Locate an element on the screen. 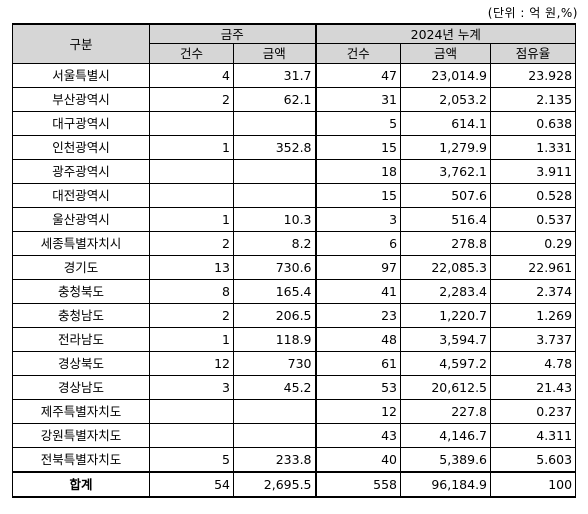  region-cell: 전북특별자치도 is located at coordinates (81, 460).